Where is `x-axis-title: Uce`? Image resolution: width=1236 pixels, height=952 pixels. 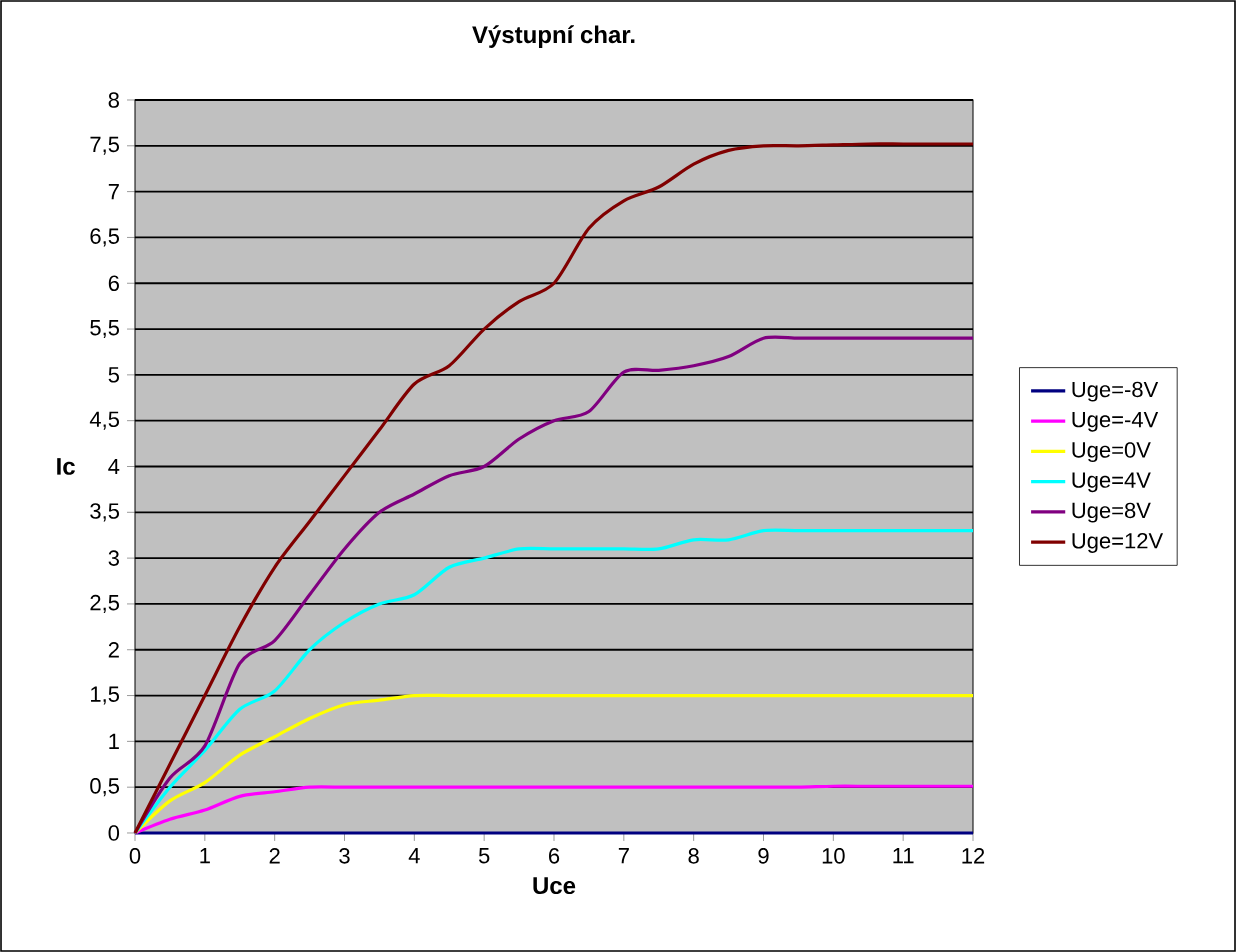
x-axis-title: Uce is located at coordinates (554, 886).